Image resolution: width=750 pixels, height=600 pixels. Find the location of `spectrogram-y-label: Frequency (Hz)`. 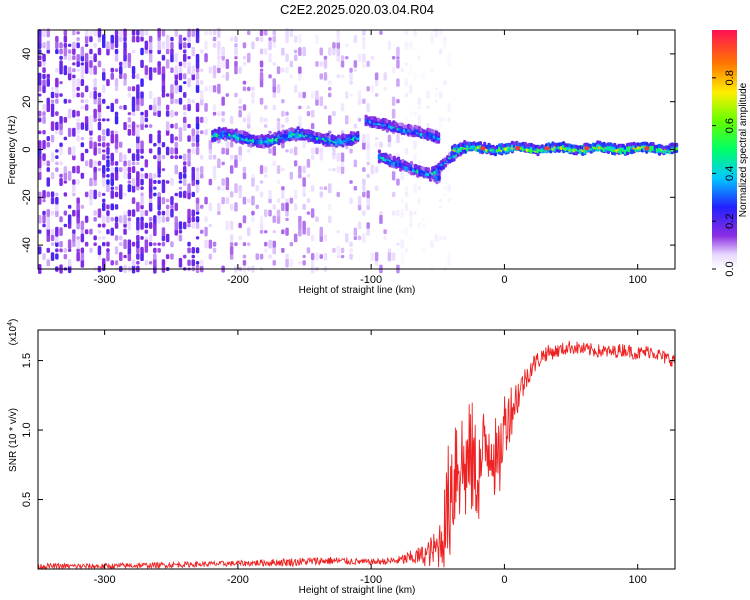

spectrogram-y-label: Frequency (Hz) is located at coordinates (12, 150).